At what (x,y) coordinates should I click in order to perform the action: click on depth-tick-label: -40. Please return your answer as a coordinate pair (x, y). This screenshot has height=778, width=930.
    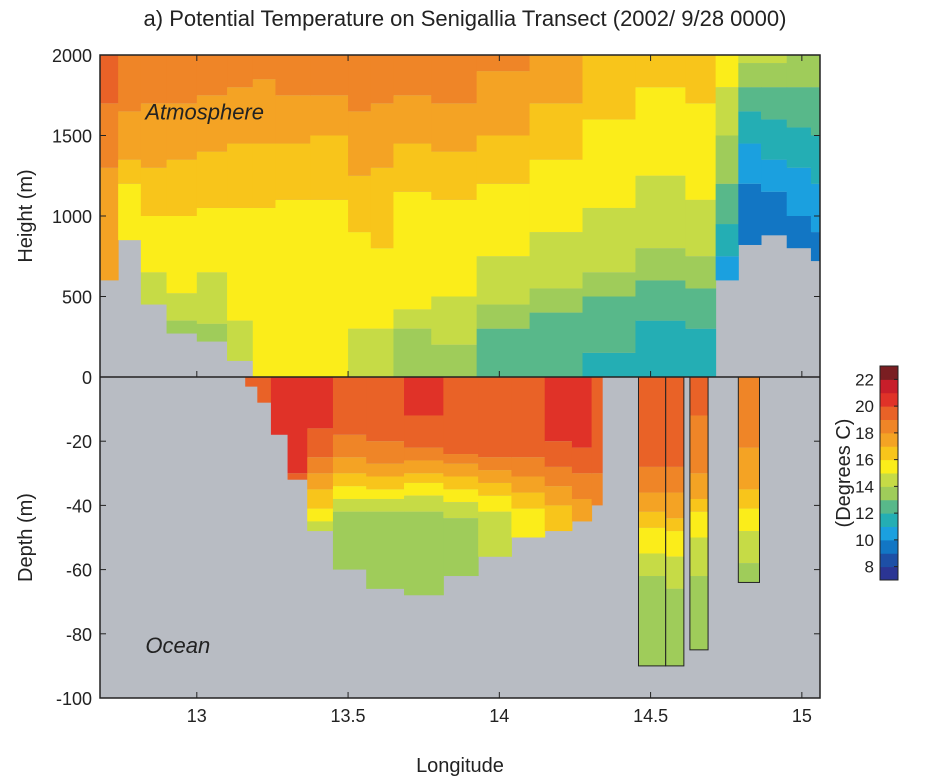
    Looking at the image, I should click on (79, 506).